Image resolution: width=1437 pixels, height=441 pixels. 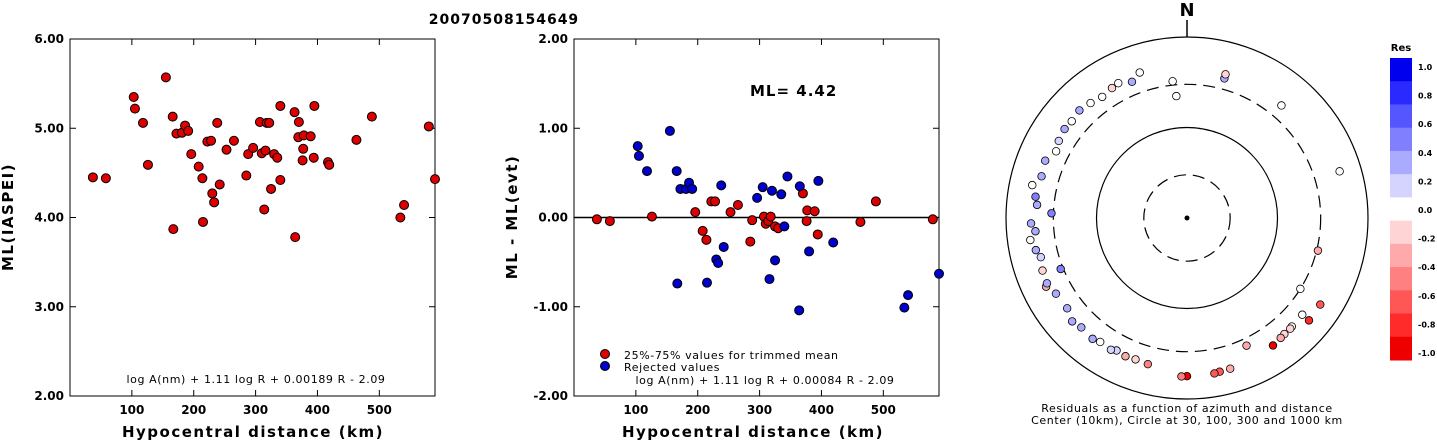 I want to click on y-tick-label: -1.00, so click(x=550, y=307).